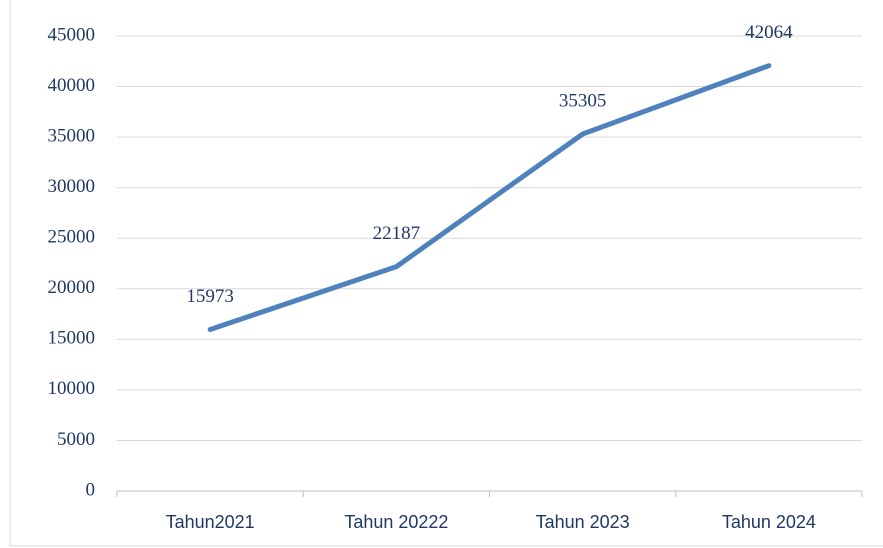 The image size is (883, 548). Describe the element at coordinates (76, 439) in the screenshot. I see `y-tick-label: 5000` at that location.